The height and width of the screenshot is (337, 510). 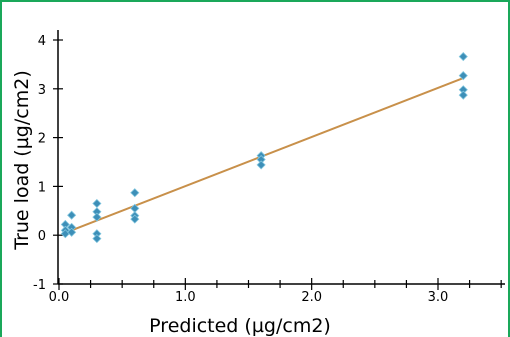 What do you see at coordinates (42, 236) in the screenshot?
I see `y-tick-label: 0` at bounding box center [42, 236].